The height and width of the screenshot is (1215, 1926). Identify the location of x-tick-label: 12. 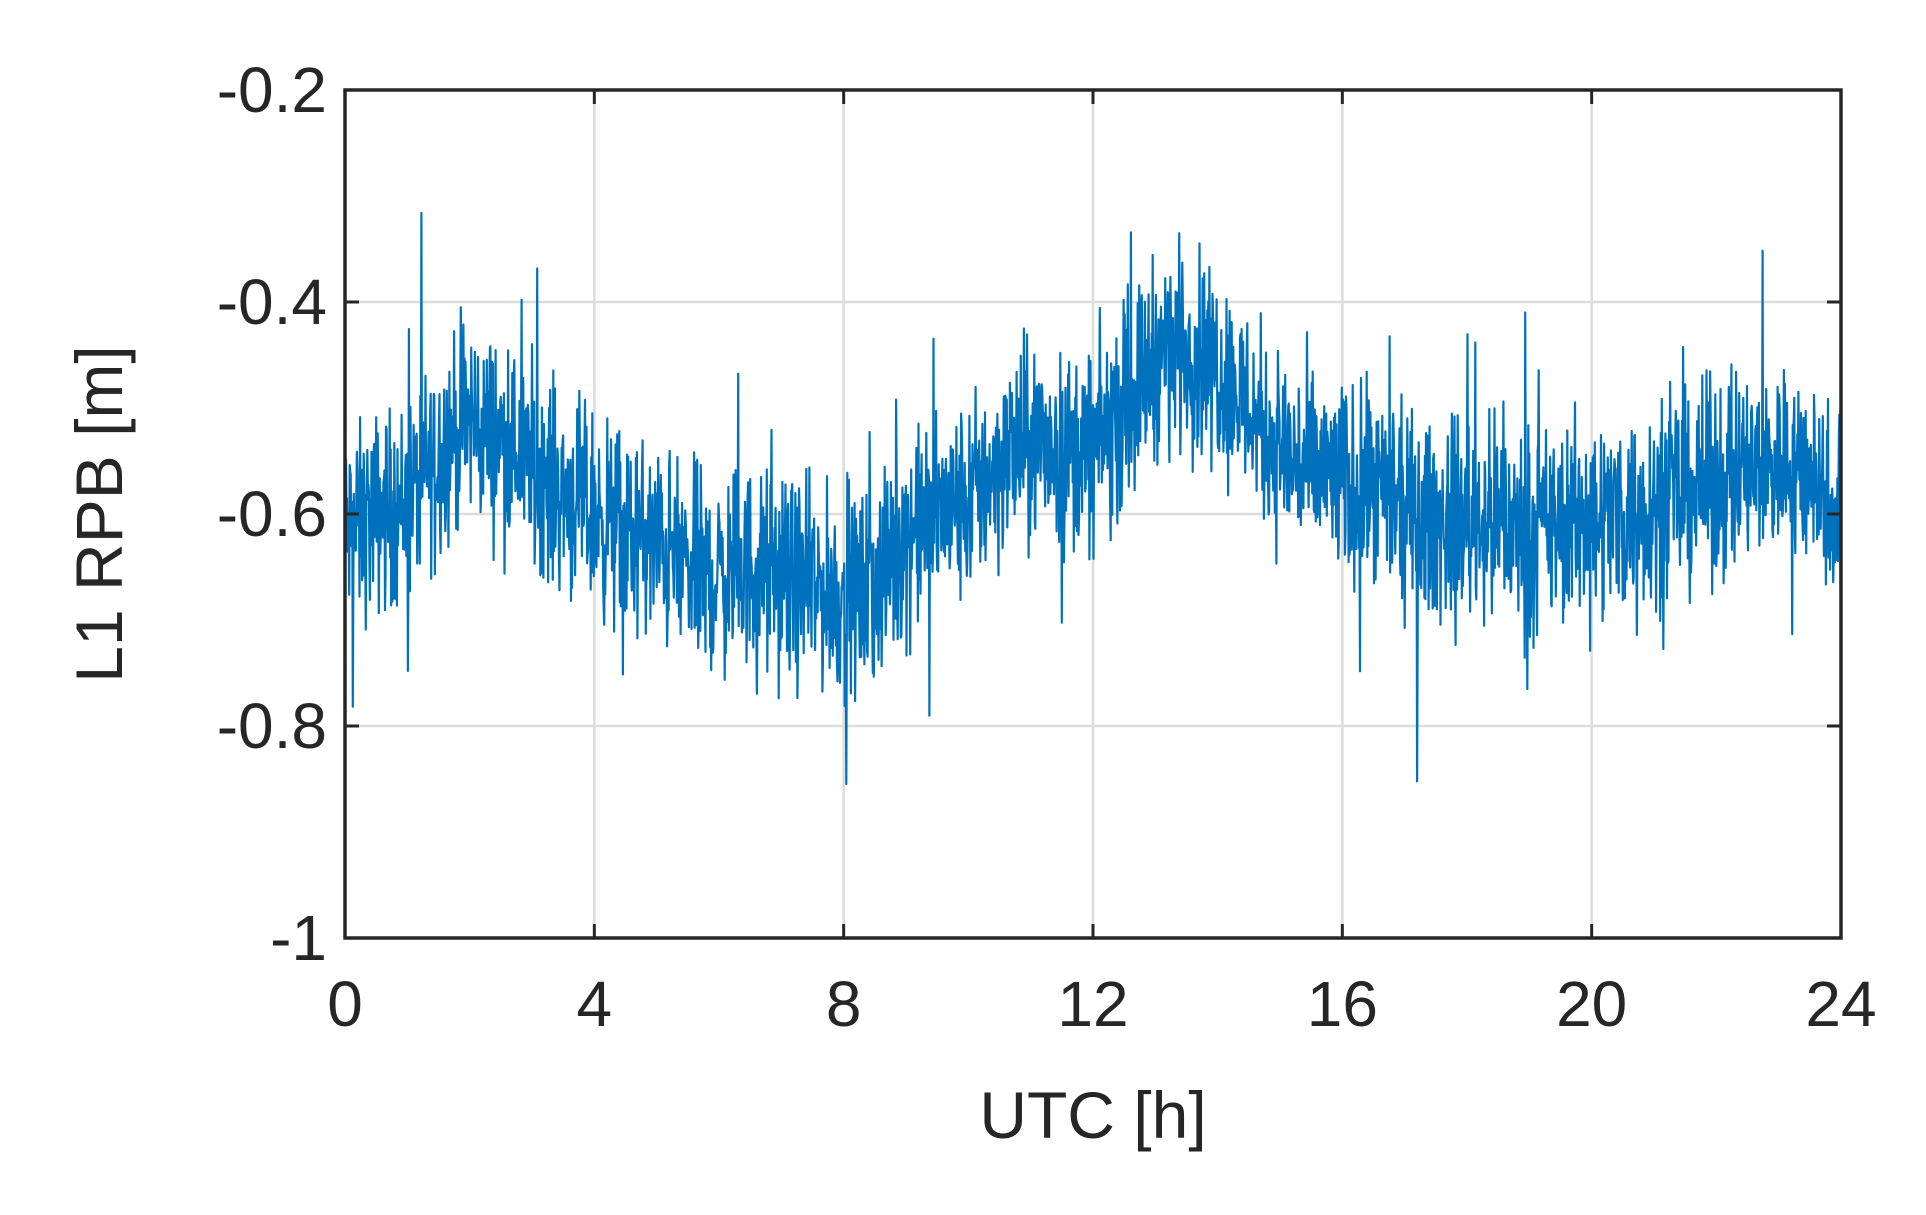
(1092, 1004).